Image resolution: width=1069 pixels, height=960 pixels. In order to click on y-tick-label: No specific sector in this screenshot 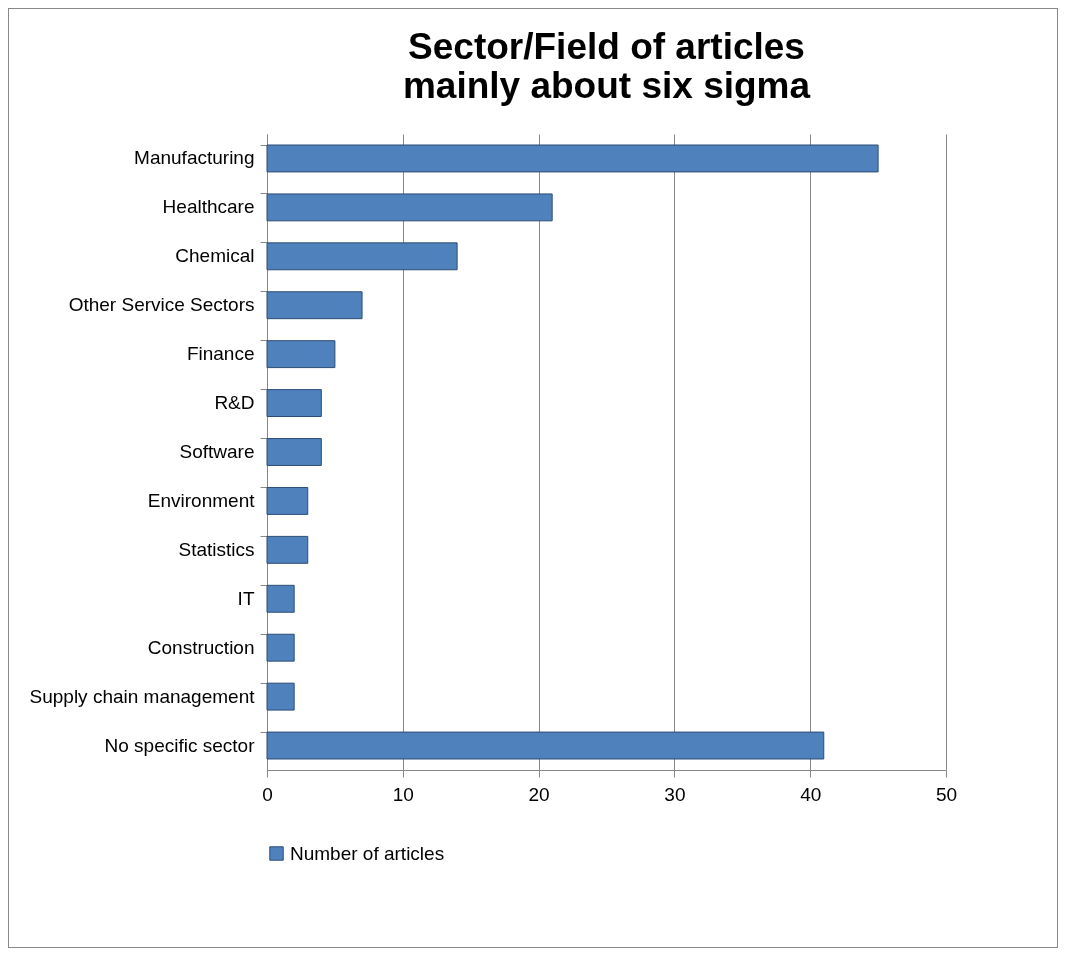, I will do `click(180, 745)`.